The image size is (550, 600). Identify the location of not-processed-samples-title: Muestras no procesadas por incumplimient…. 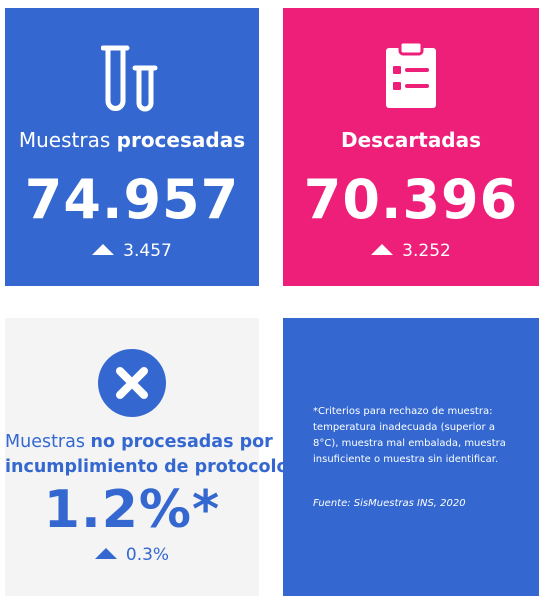
(147, 454).